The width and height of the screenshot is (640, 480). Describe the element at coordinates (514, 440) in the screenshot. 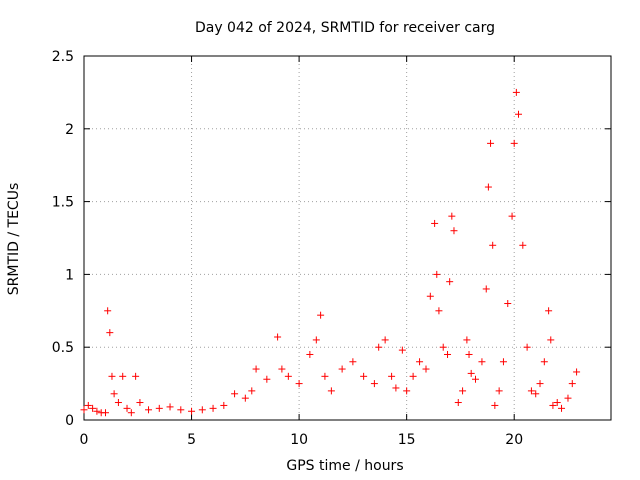

I see `x-tick-label: 20` at that location.